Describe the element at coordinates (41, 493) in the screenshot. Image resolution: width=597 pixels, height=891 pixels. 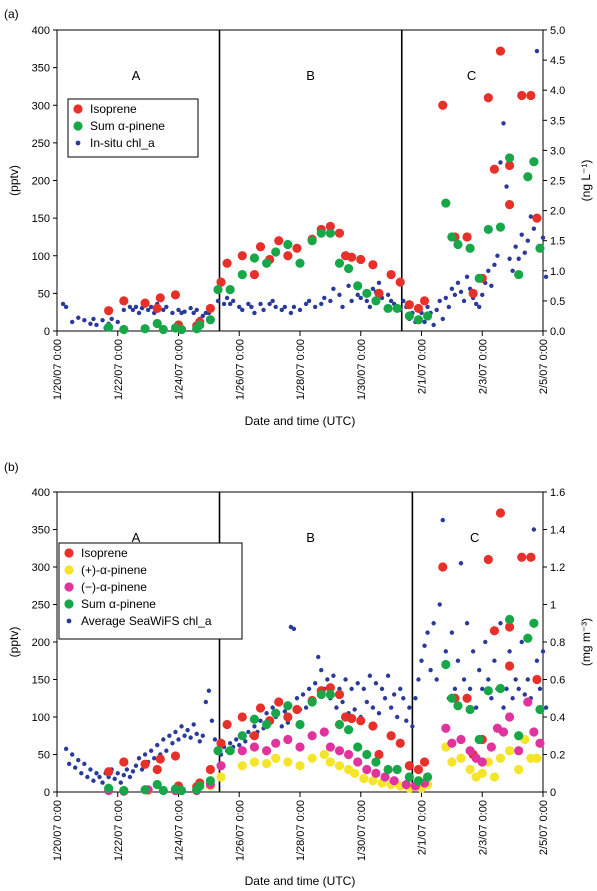
I see `y-tick-label: 400` at that location.